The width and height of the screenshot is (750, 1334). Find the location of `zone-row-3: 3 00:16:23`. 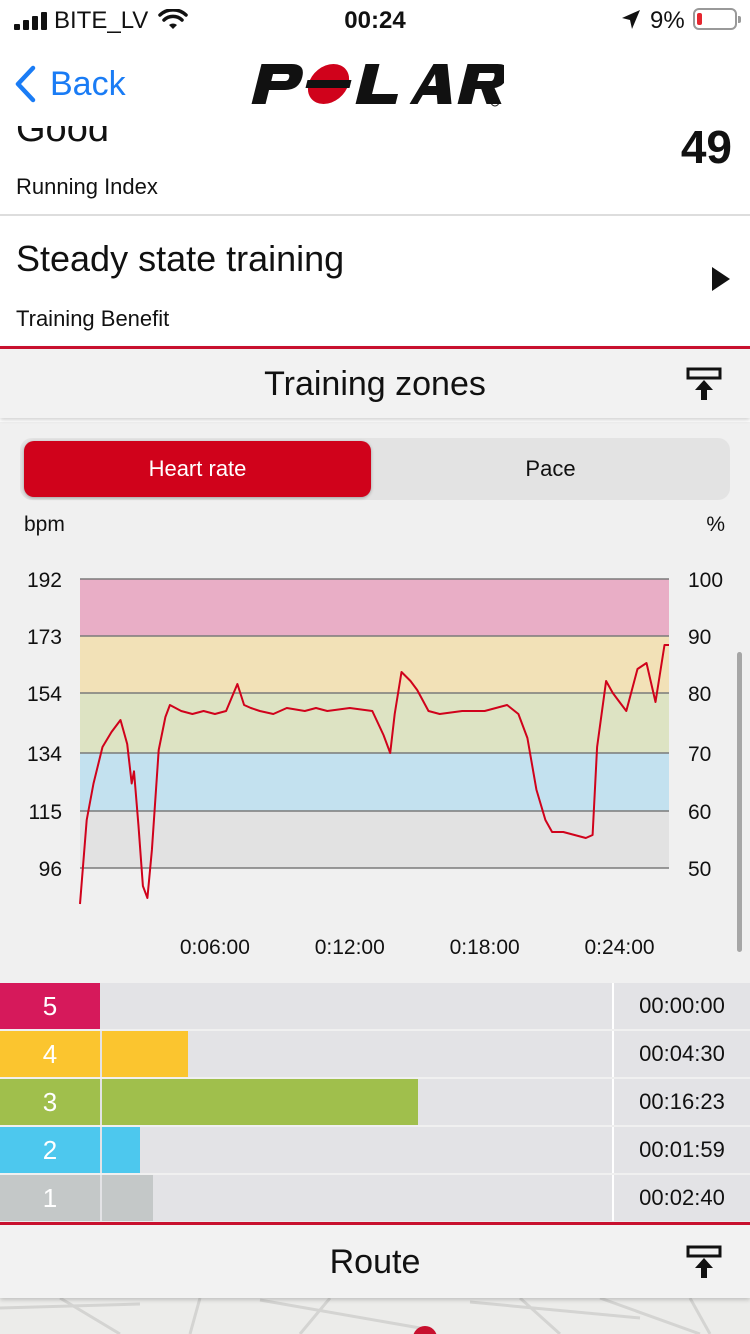

zone-row-3: 3 00:16:23 is located at coordinates (375, 1102).